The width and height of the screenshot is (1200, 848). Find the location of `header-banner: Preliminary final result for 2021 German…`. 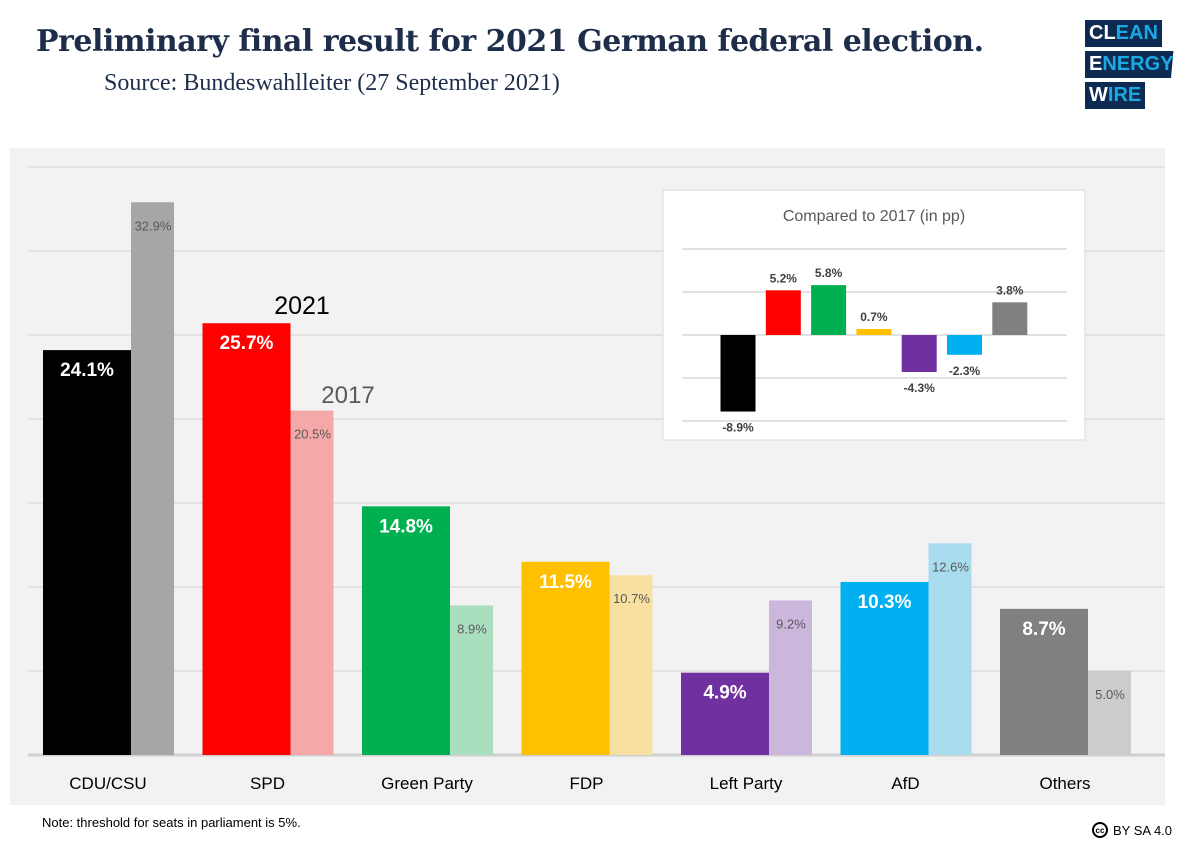

header-banner: Preliminary final result for 2021 German… is located at coordinates (594, 65).